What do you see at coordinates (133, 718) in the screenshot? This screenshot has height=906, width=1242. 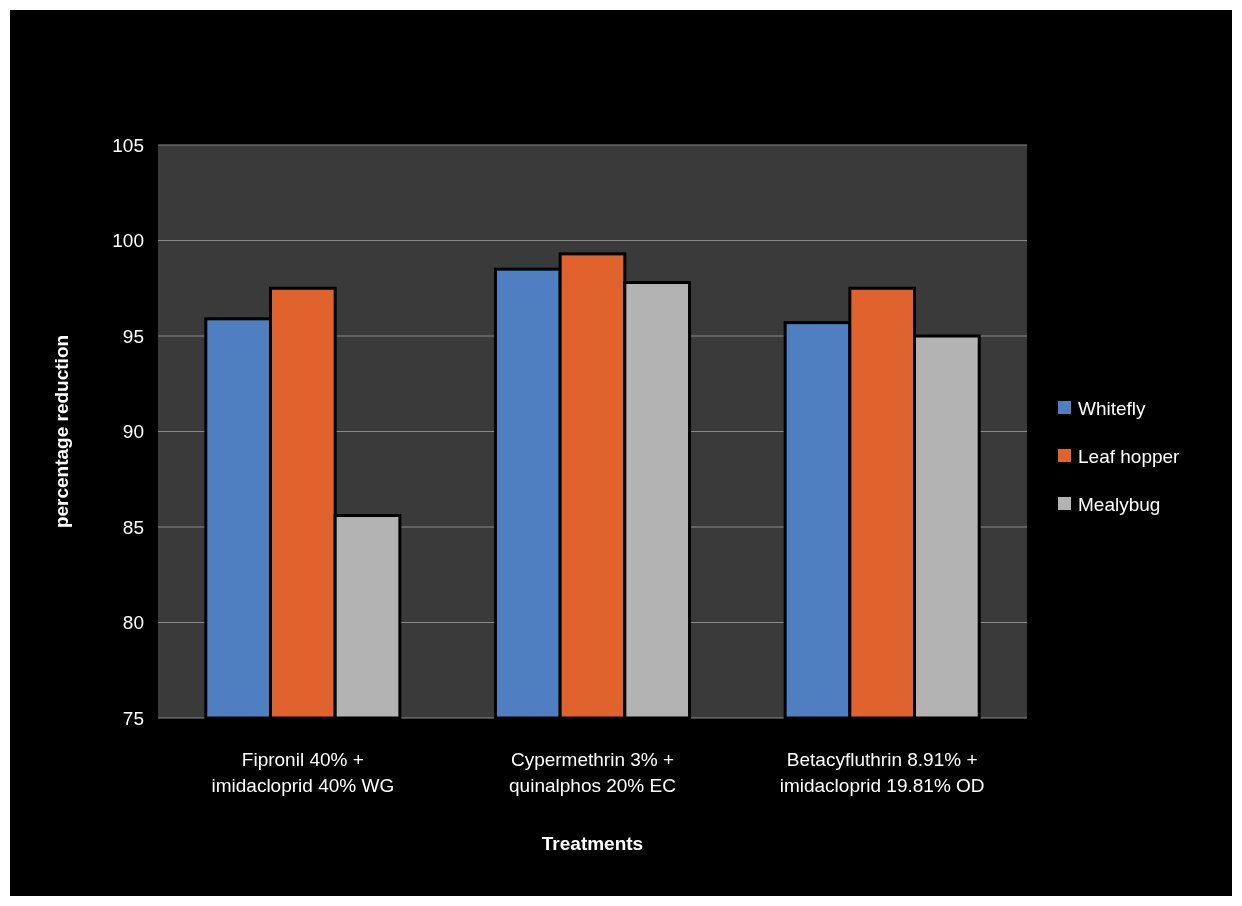 I see `y-tick-label: 75` at bounding box center [133, 718].